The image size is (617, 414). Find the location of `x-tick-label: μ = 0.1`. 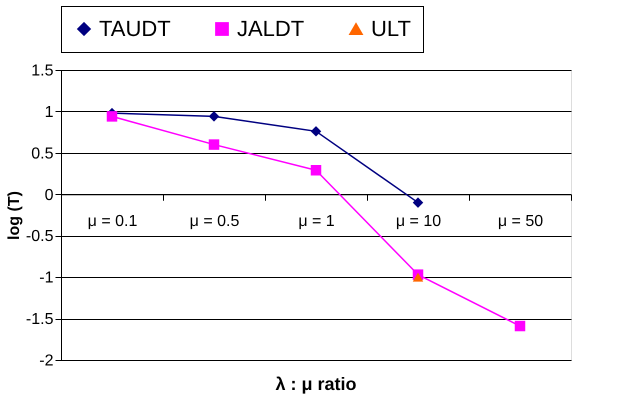

x-tick-label: μ = 0.1 is located at coordinates (113, 221).